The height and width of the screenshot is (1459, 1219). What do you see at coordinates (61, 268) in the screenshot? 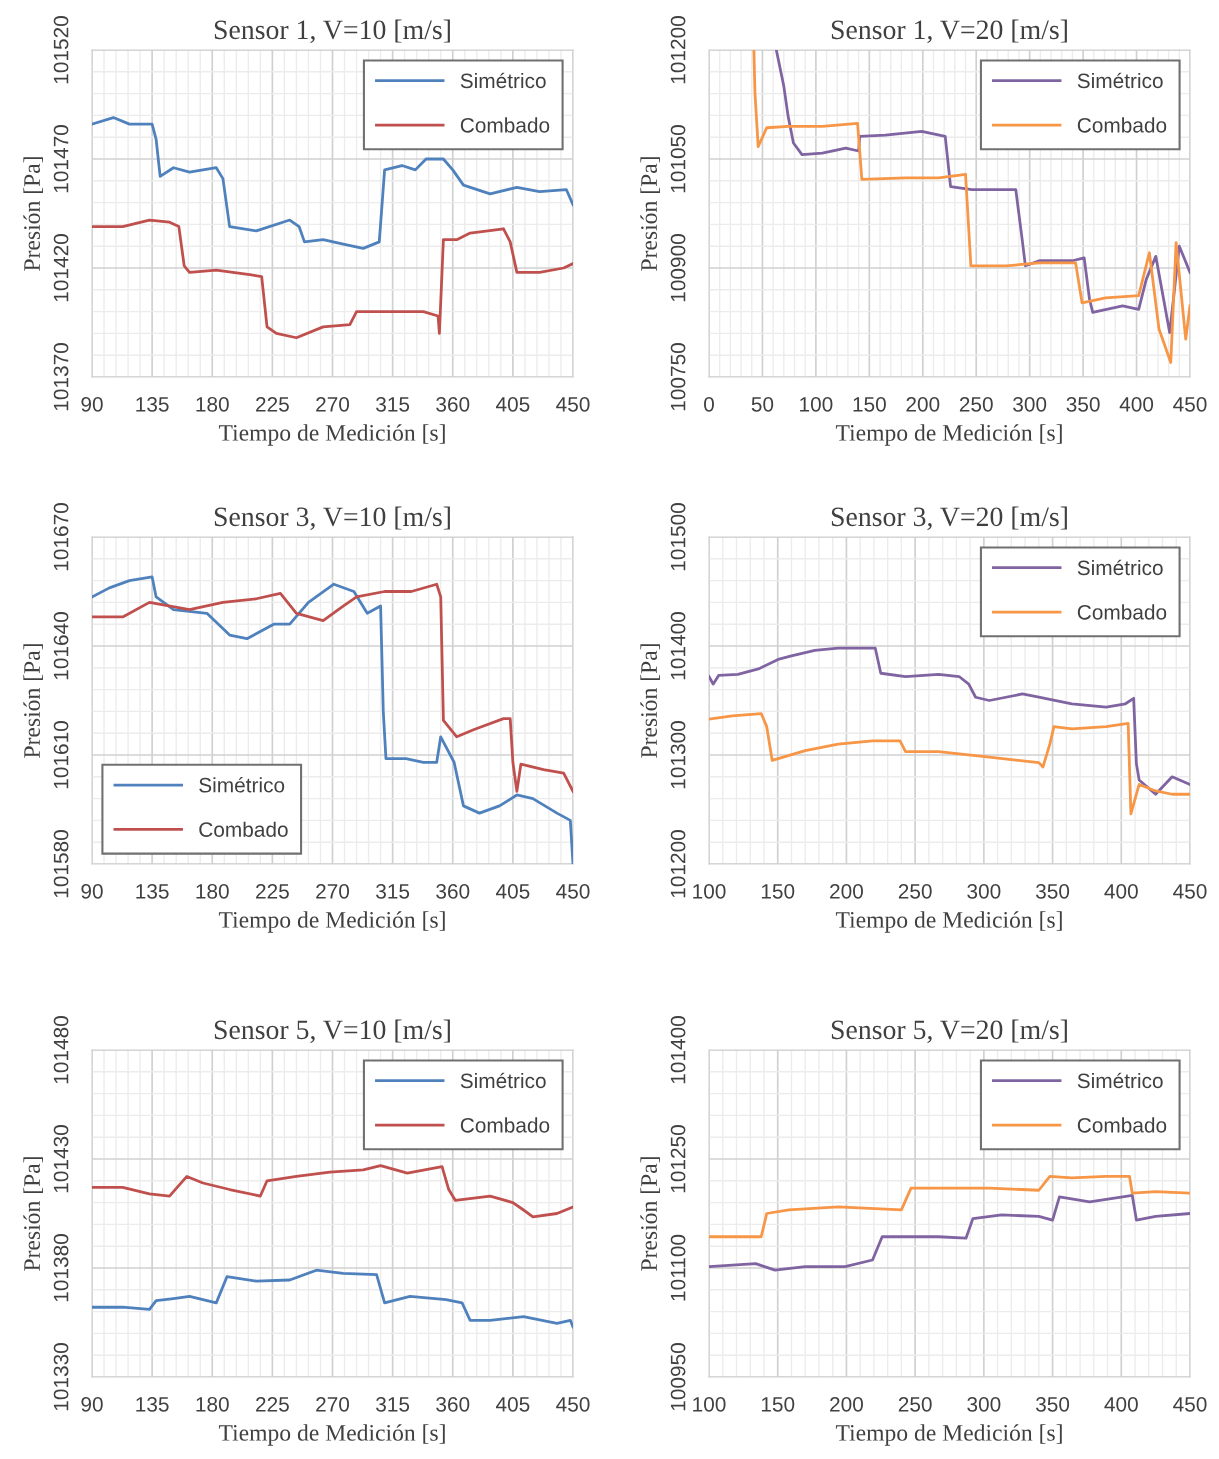
I see `y-tick-label: 101420` at bounding box center [61, 268].